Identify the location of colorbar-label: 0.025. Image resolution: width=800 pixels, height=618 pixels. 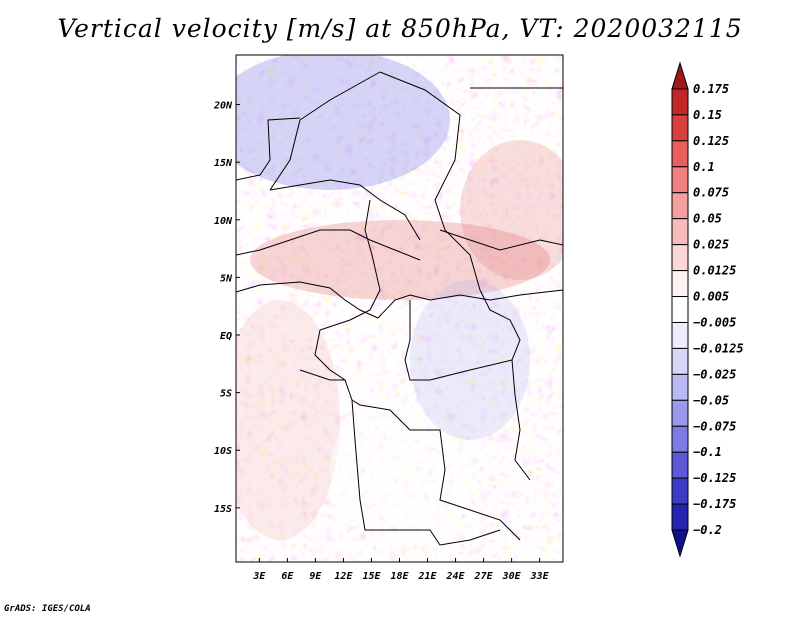
(711, 245).